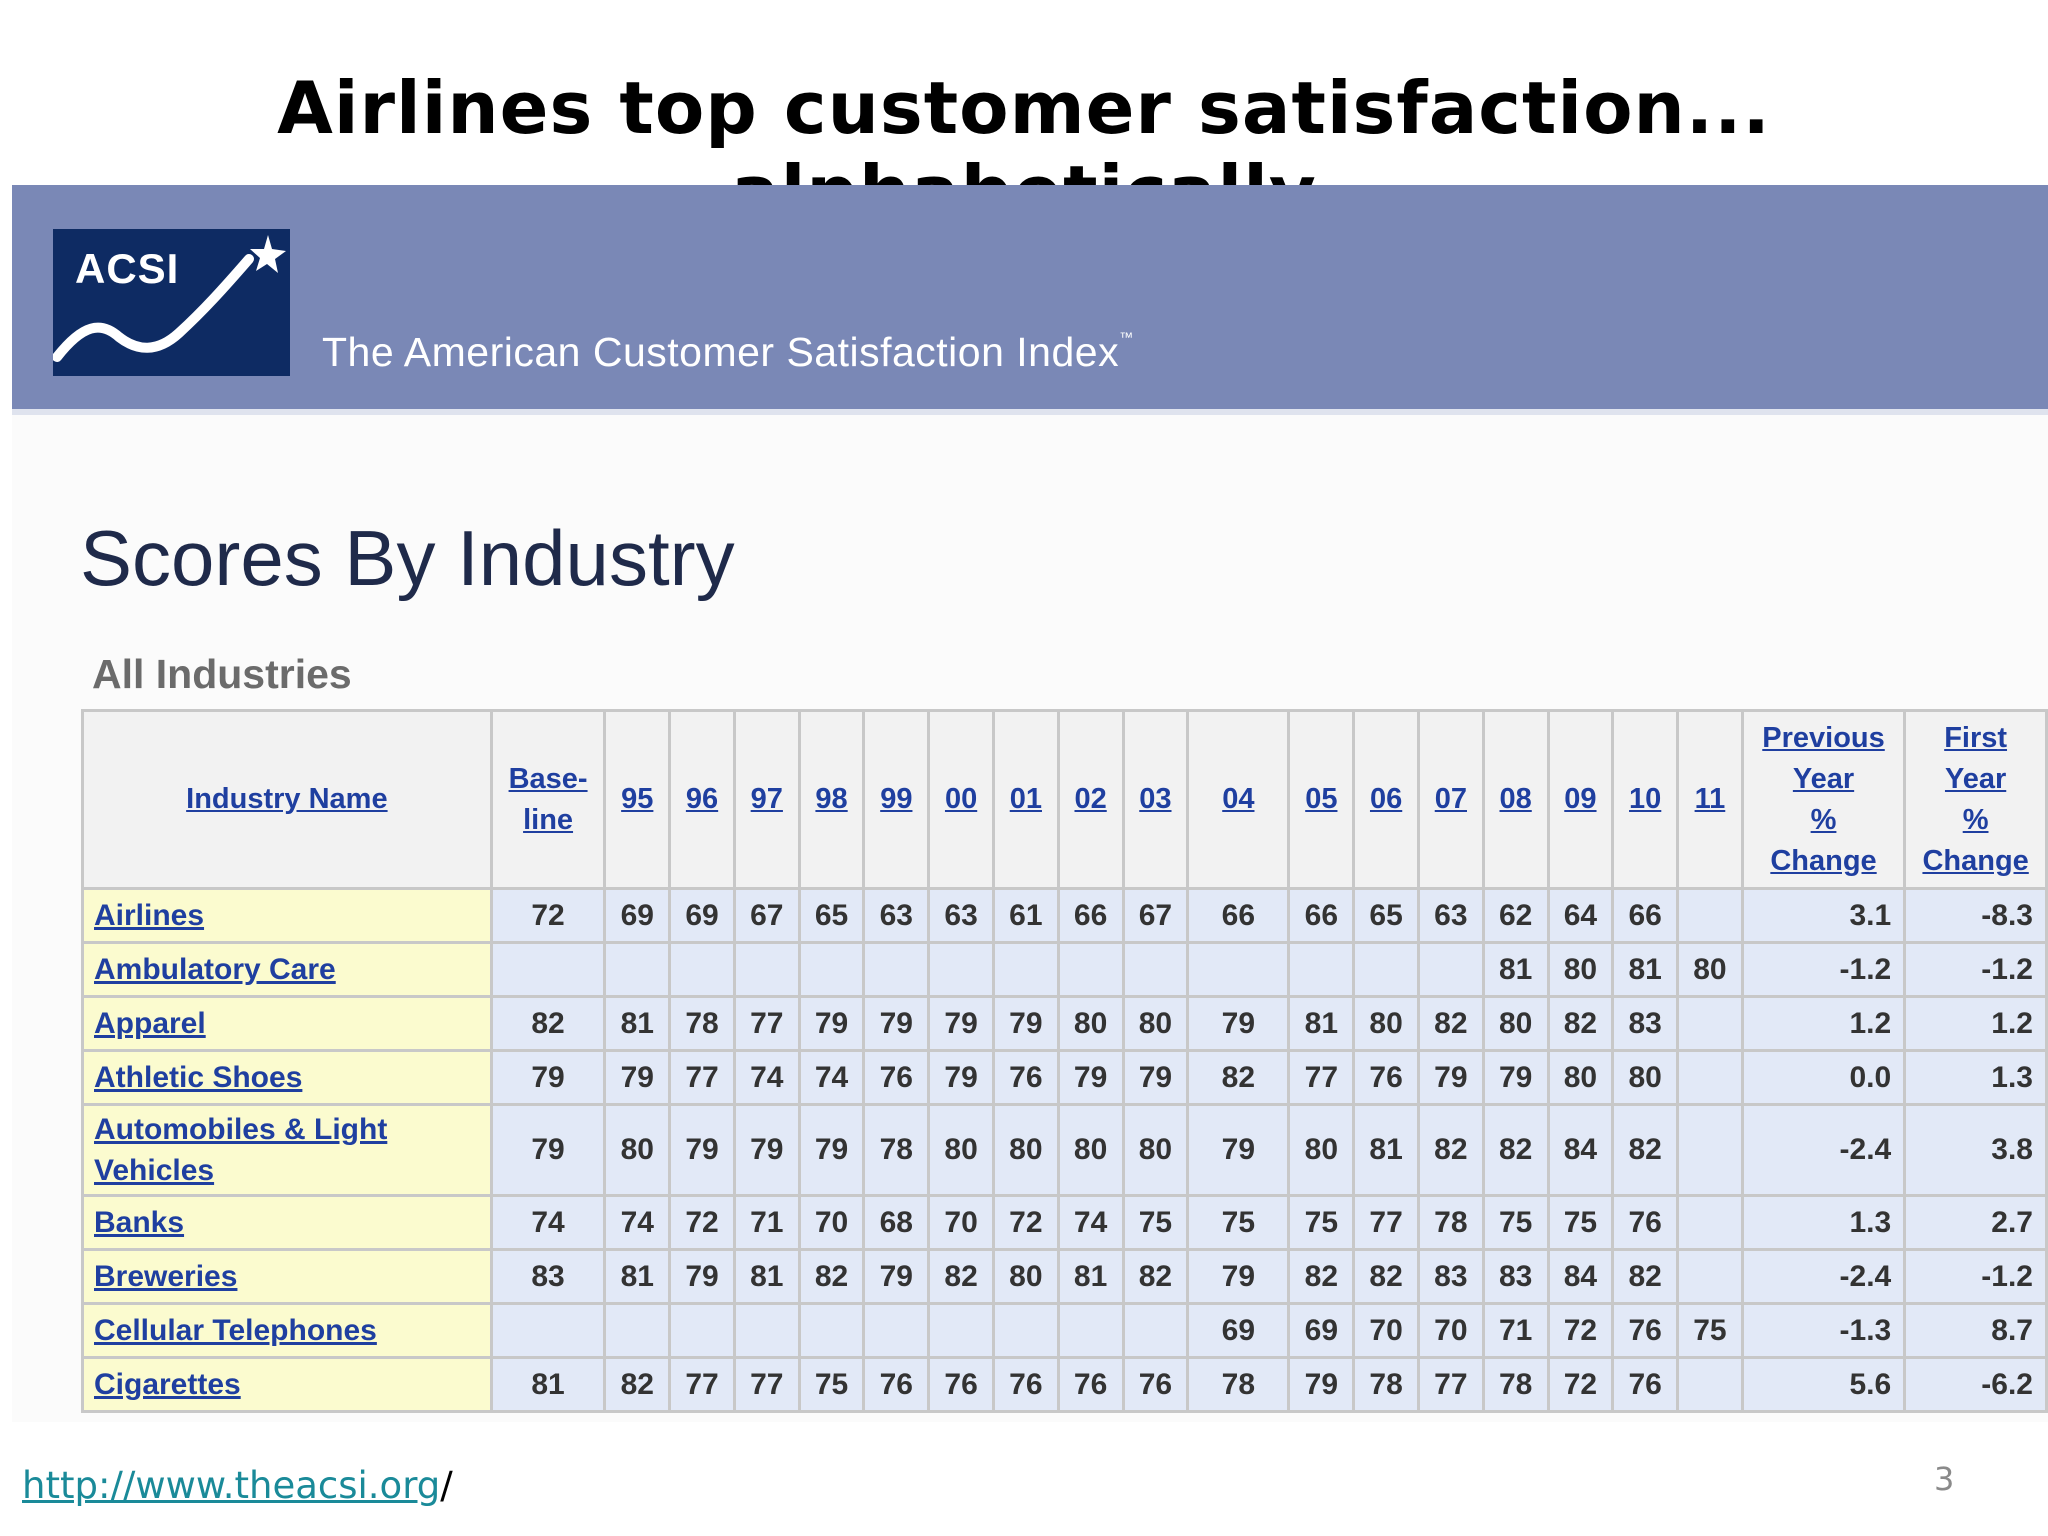  I want to click on header-year-03-label: 03, so click(1155, 799).